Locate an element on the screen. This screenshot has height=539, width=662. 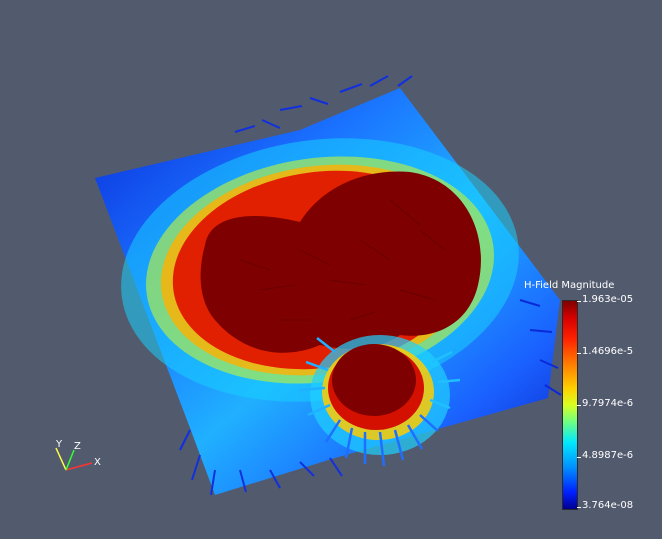
legend-tick1-label: 1.4696e-5 is located at coordinates (607, 351).